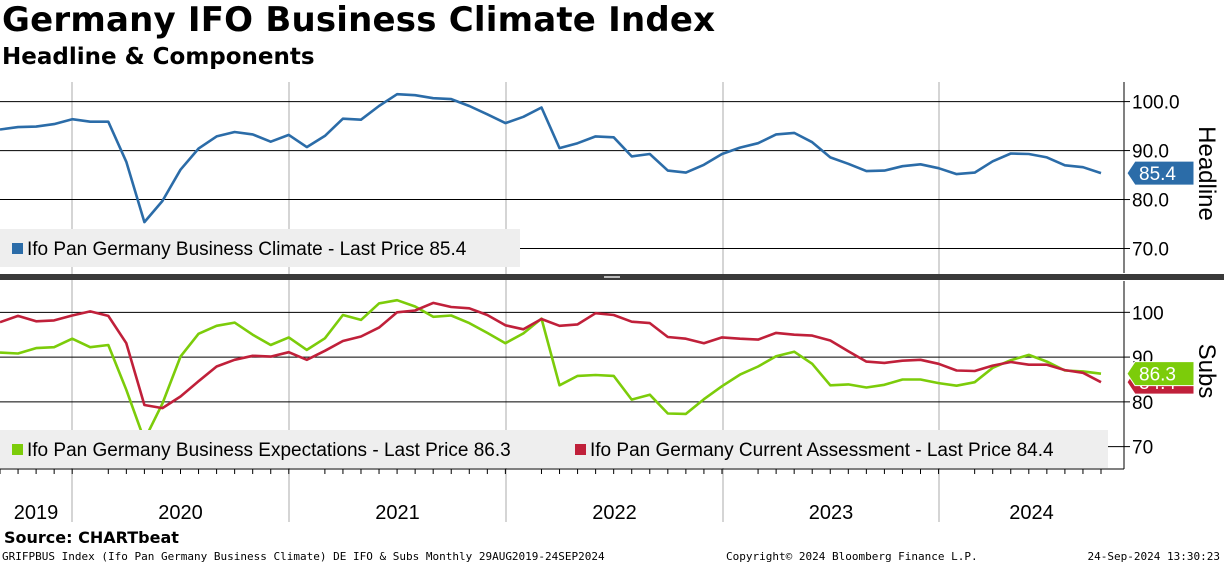  What do you see at coordinates (1150, 250) in the screenshot?
I see `y-tick-label: 70.0` at bounding box center [1150, 250].